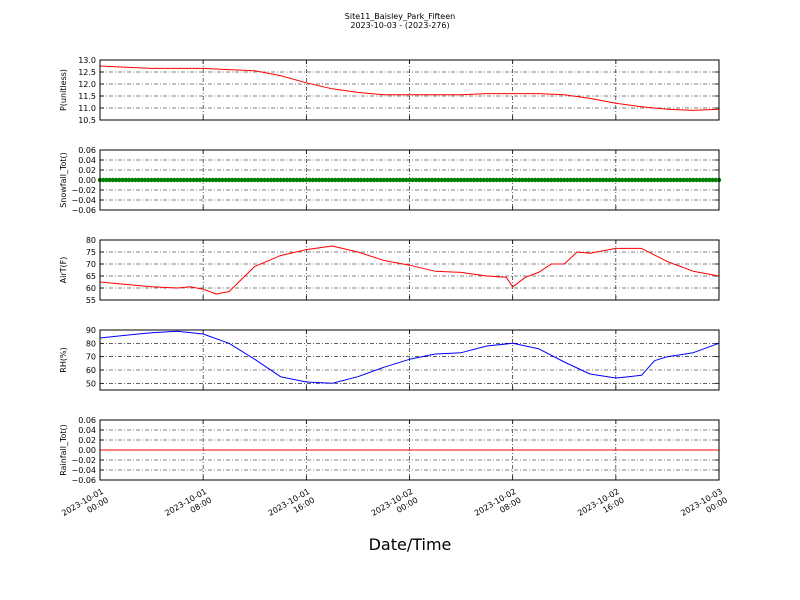 The height and width of the screenshot is (600, 800). Describe the element at coordinates (87, 96) in the screenshot. I see `y-tick-label: 11.5` at that location.